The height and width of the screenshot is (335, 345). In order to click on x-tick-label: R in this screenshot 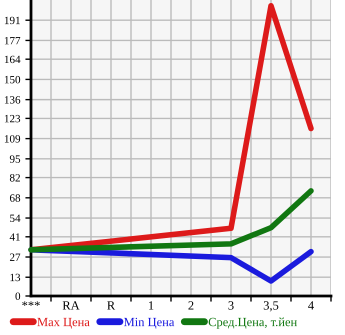, I will do `click(111, 305)`.